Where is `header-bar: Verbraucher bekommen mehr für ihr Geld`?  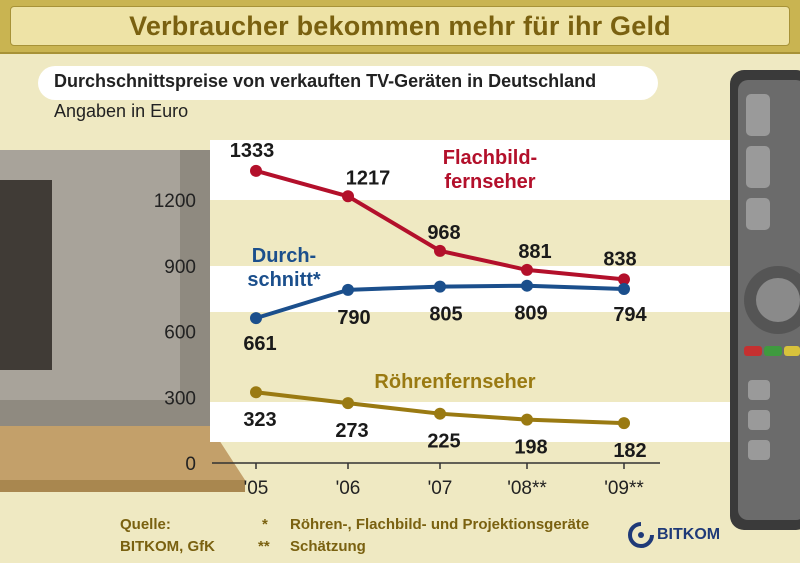 header-bar: Verbraucher bekommen mehr für ihr Geld is located at coordinates (400, 27).